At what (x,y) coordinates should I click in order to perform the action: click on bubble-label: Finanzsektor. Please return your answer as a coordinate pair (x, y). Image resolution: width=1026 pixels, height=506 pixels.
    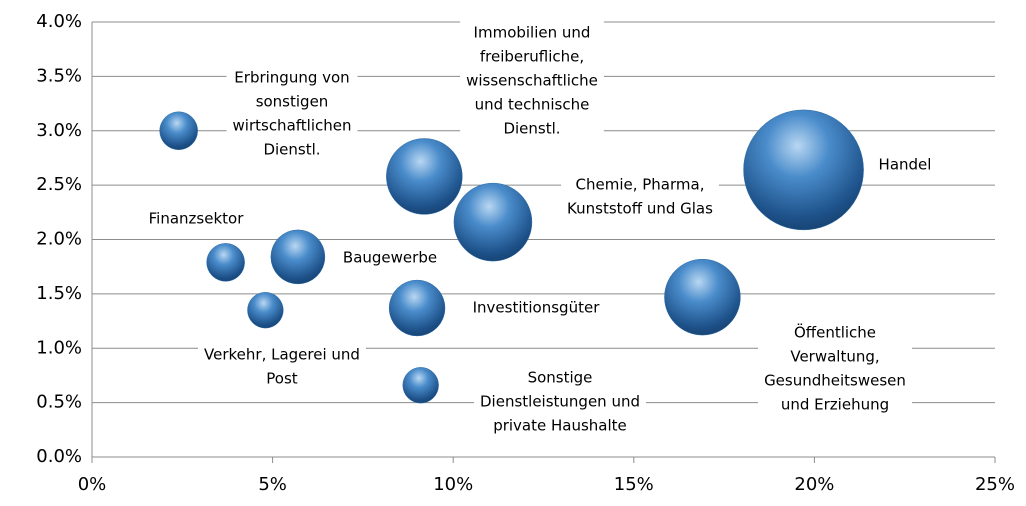
    Looking at the image, I should click on (197, 219).